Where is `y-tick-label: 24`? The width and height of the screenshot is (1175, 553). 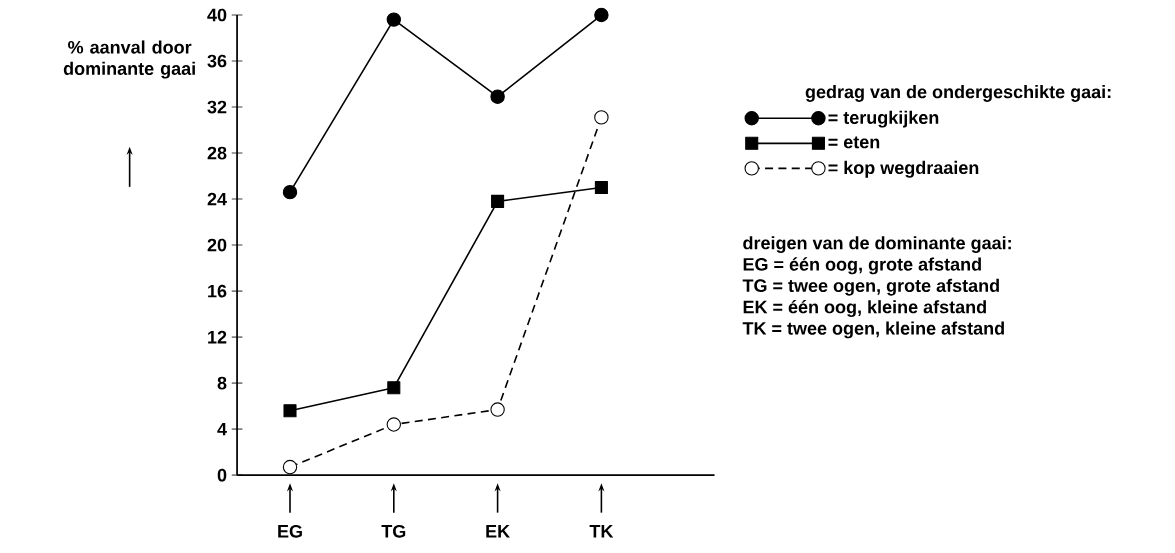 y-tick-label: 24 is located at coordinates (217, 199).